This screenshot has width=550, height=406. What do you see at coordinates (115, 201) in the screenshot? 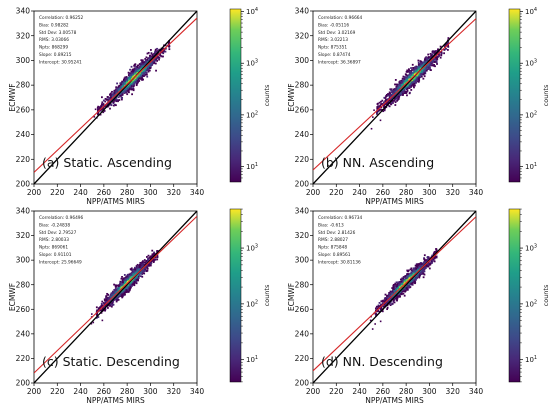
I see `x-axis-label: NPP/ATMS MIRS` at bounding box center [115, 201].